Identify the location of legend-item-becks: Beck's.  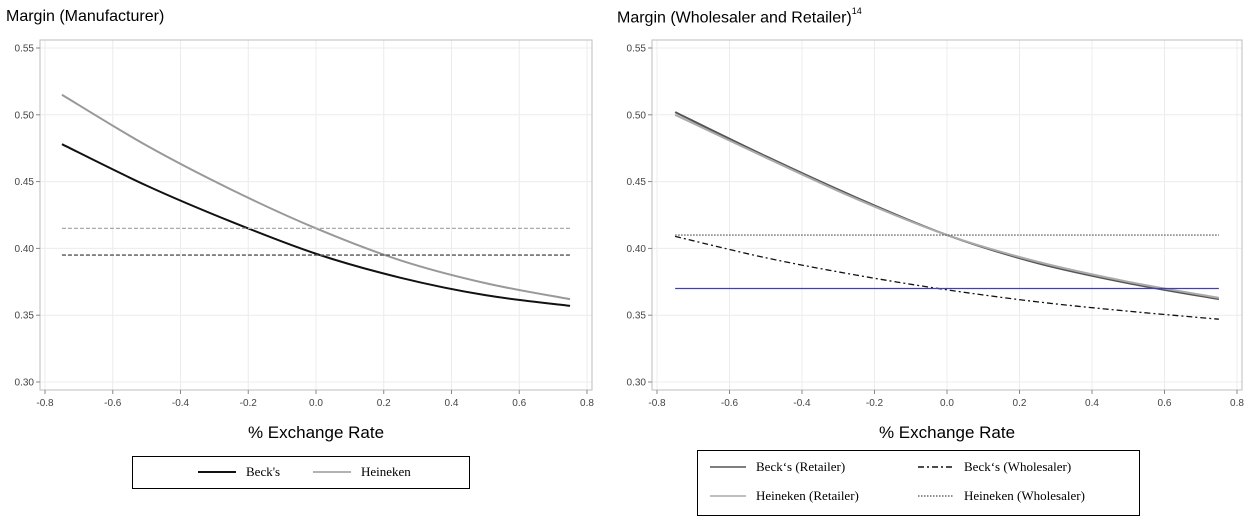
(239, 472).